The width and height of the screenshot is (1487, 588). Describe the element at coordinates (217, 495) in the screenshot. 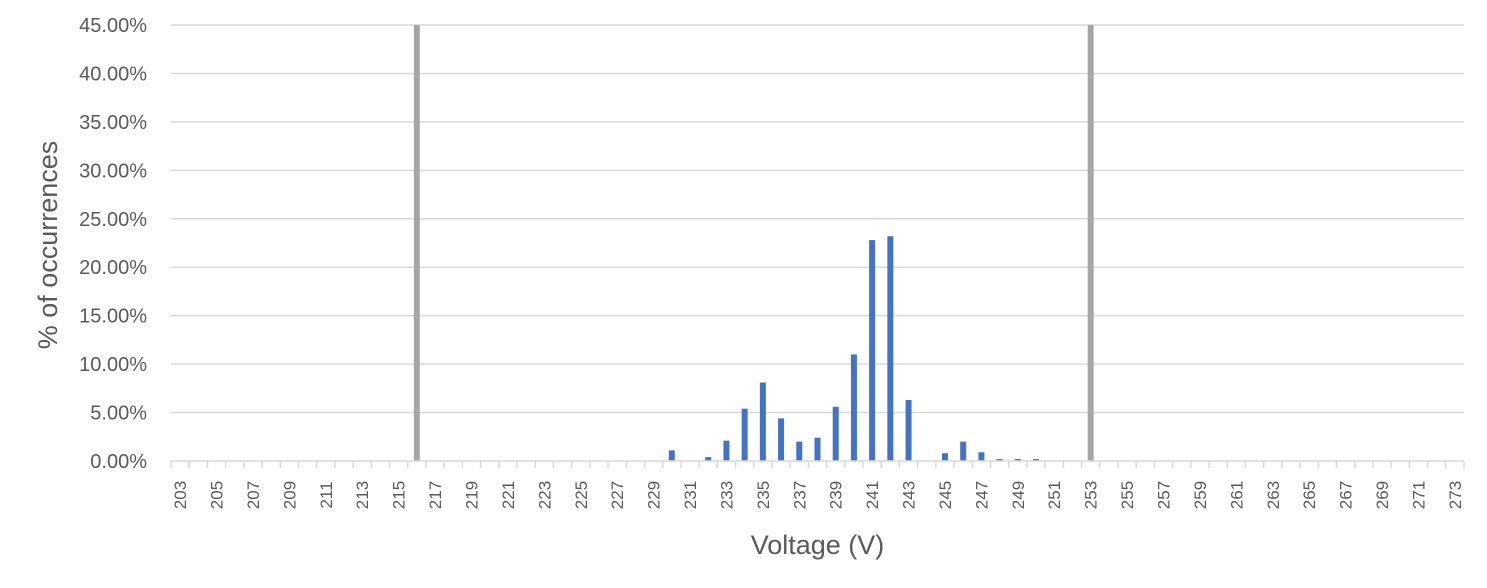

I see `x-tick-label: 205` at that location.